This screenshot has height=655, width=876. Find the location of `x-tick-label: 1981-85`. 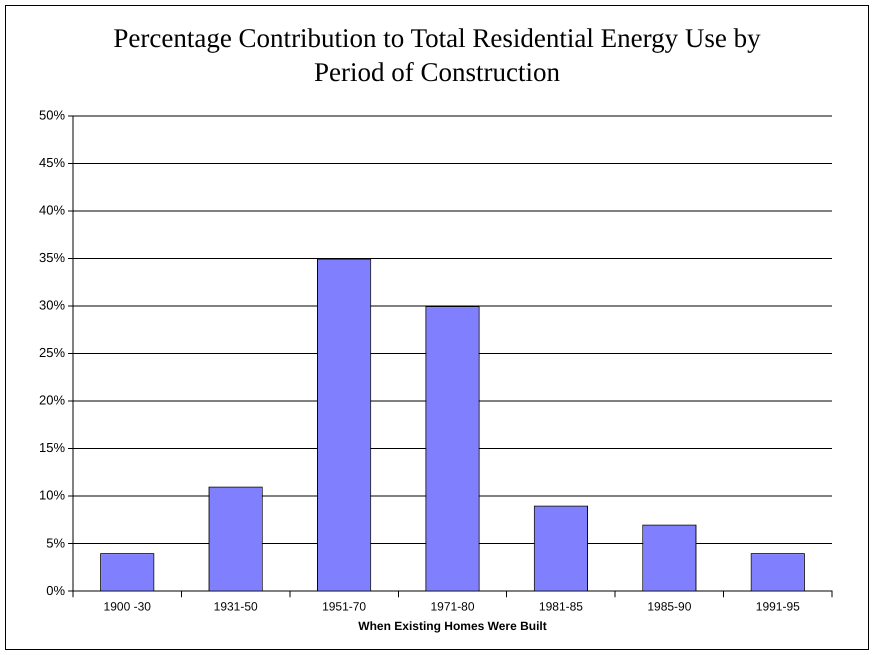

x-tick-label: 1981-85 is located at coordinates (561, 607).